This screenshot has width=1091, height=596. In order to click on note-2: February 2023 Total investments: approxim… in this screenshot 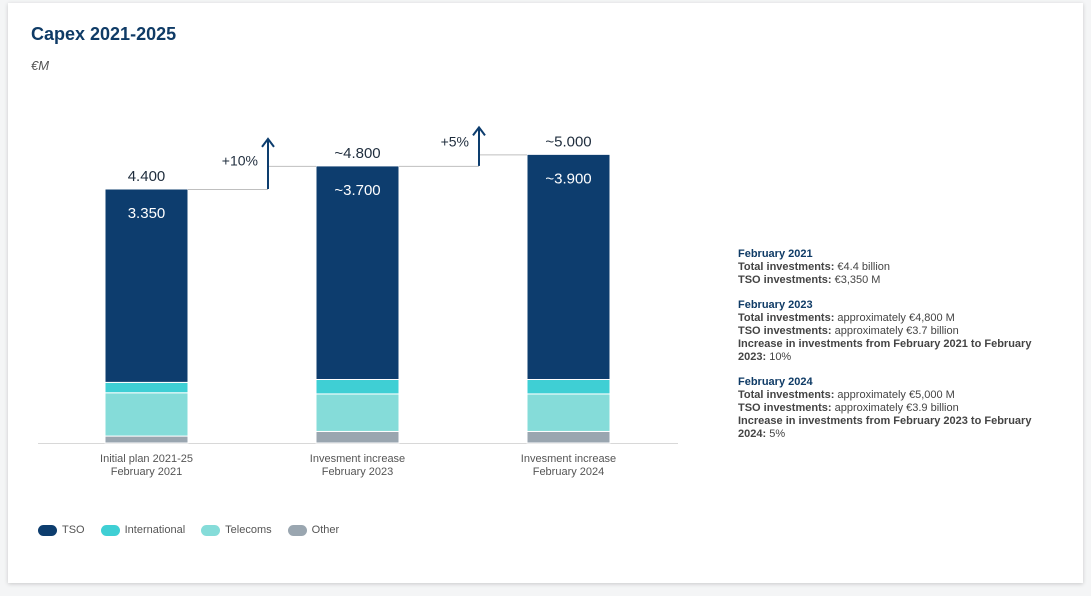, I will do `click(888, 331)`.